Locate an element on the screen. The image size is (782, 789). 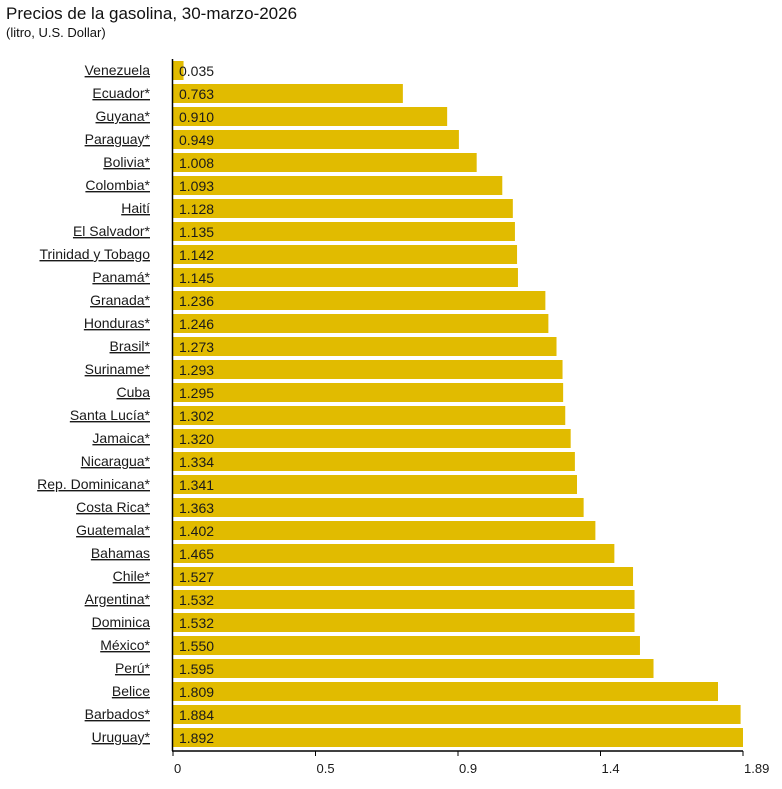
value-label: 0.910 is located at coordinates (196, 117).